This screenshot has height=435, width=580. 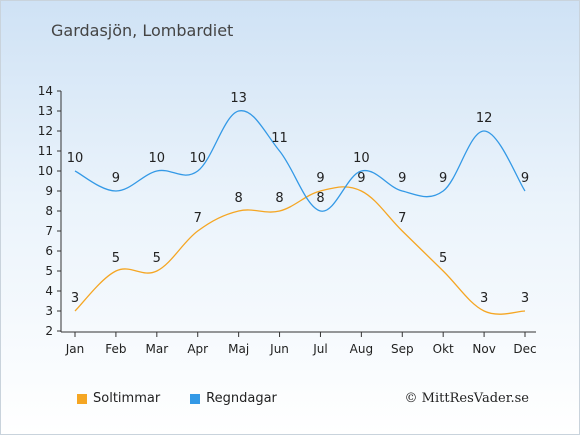 I want to click on x-tick-label: Maj, so click(x=238, y=349).